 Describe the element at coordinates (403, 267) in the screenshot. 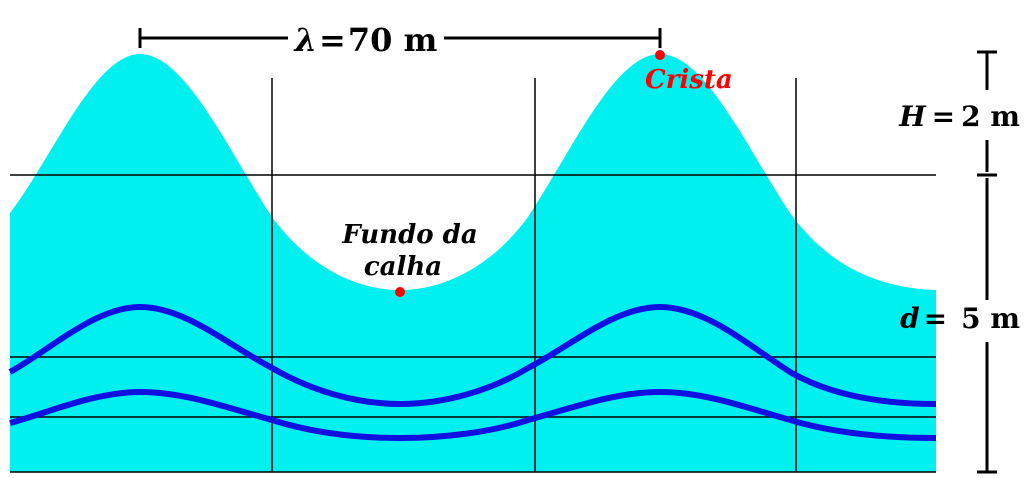

I see `trough-label-line2: calha` at that location.